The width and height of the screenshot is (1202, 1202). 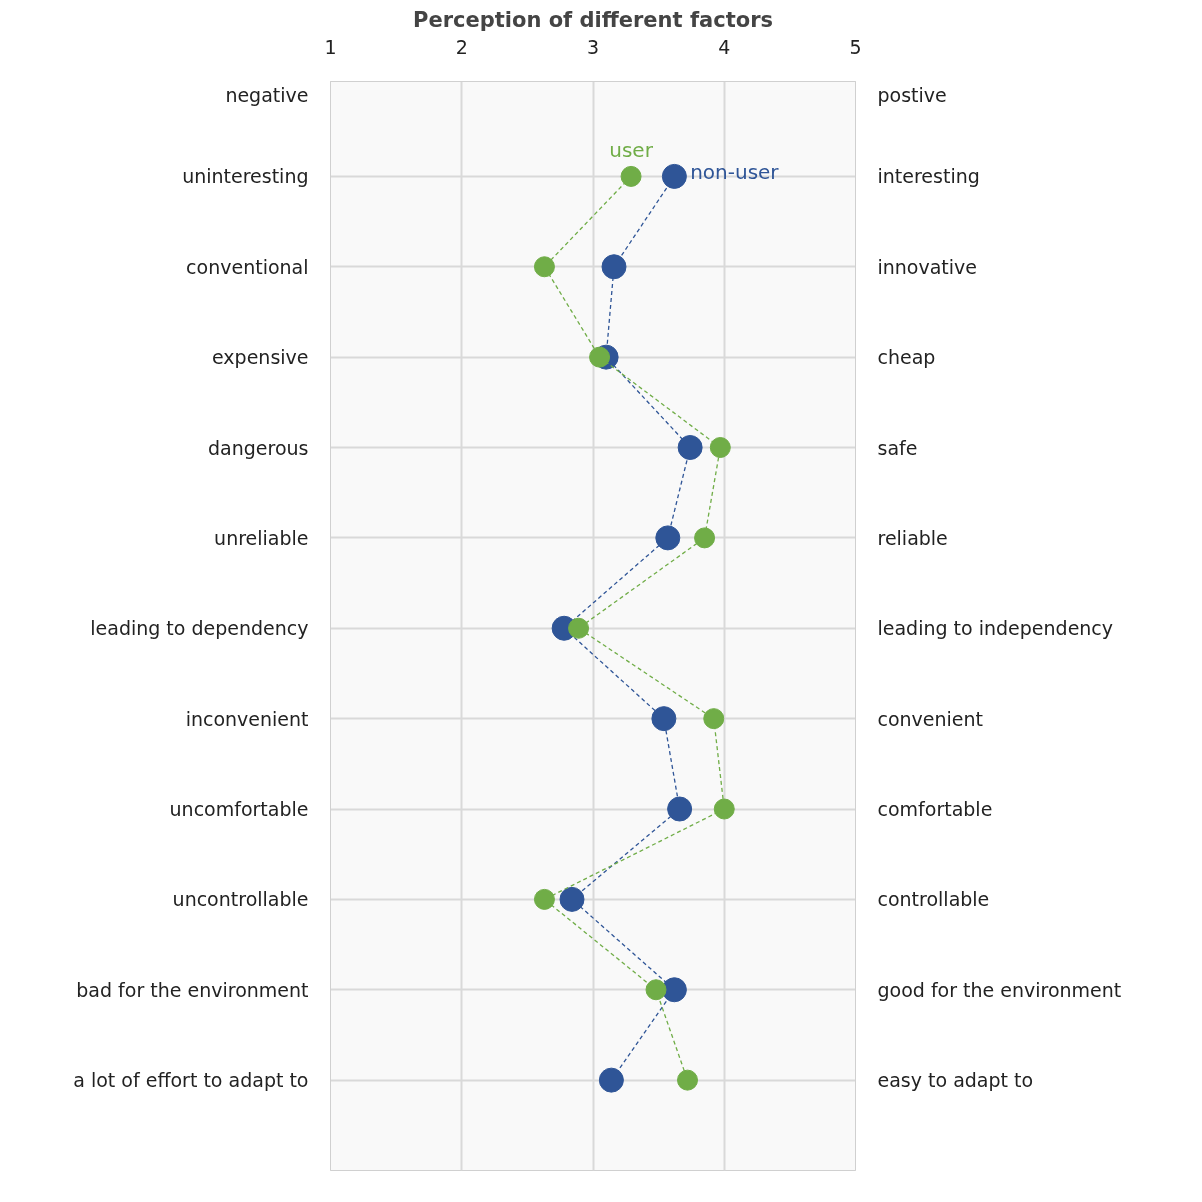 I want to click on x-tick-label: 3, so click(x=593, y=46).